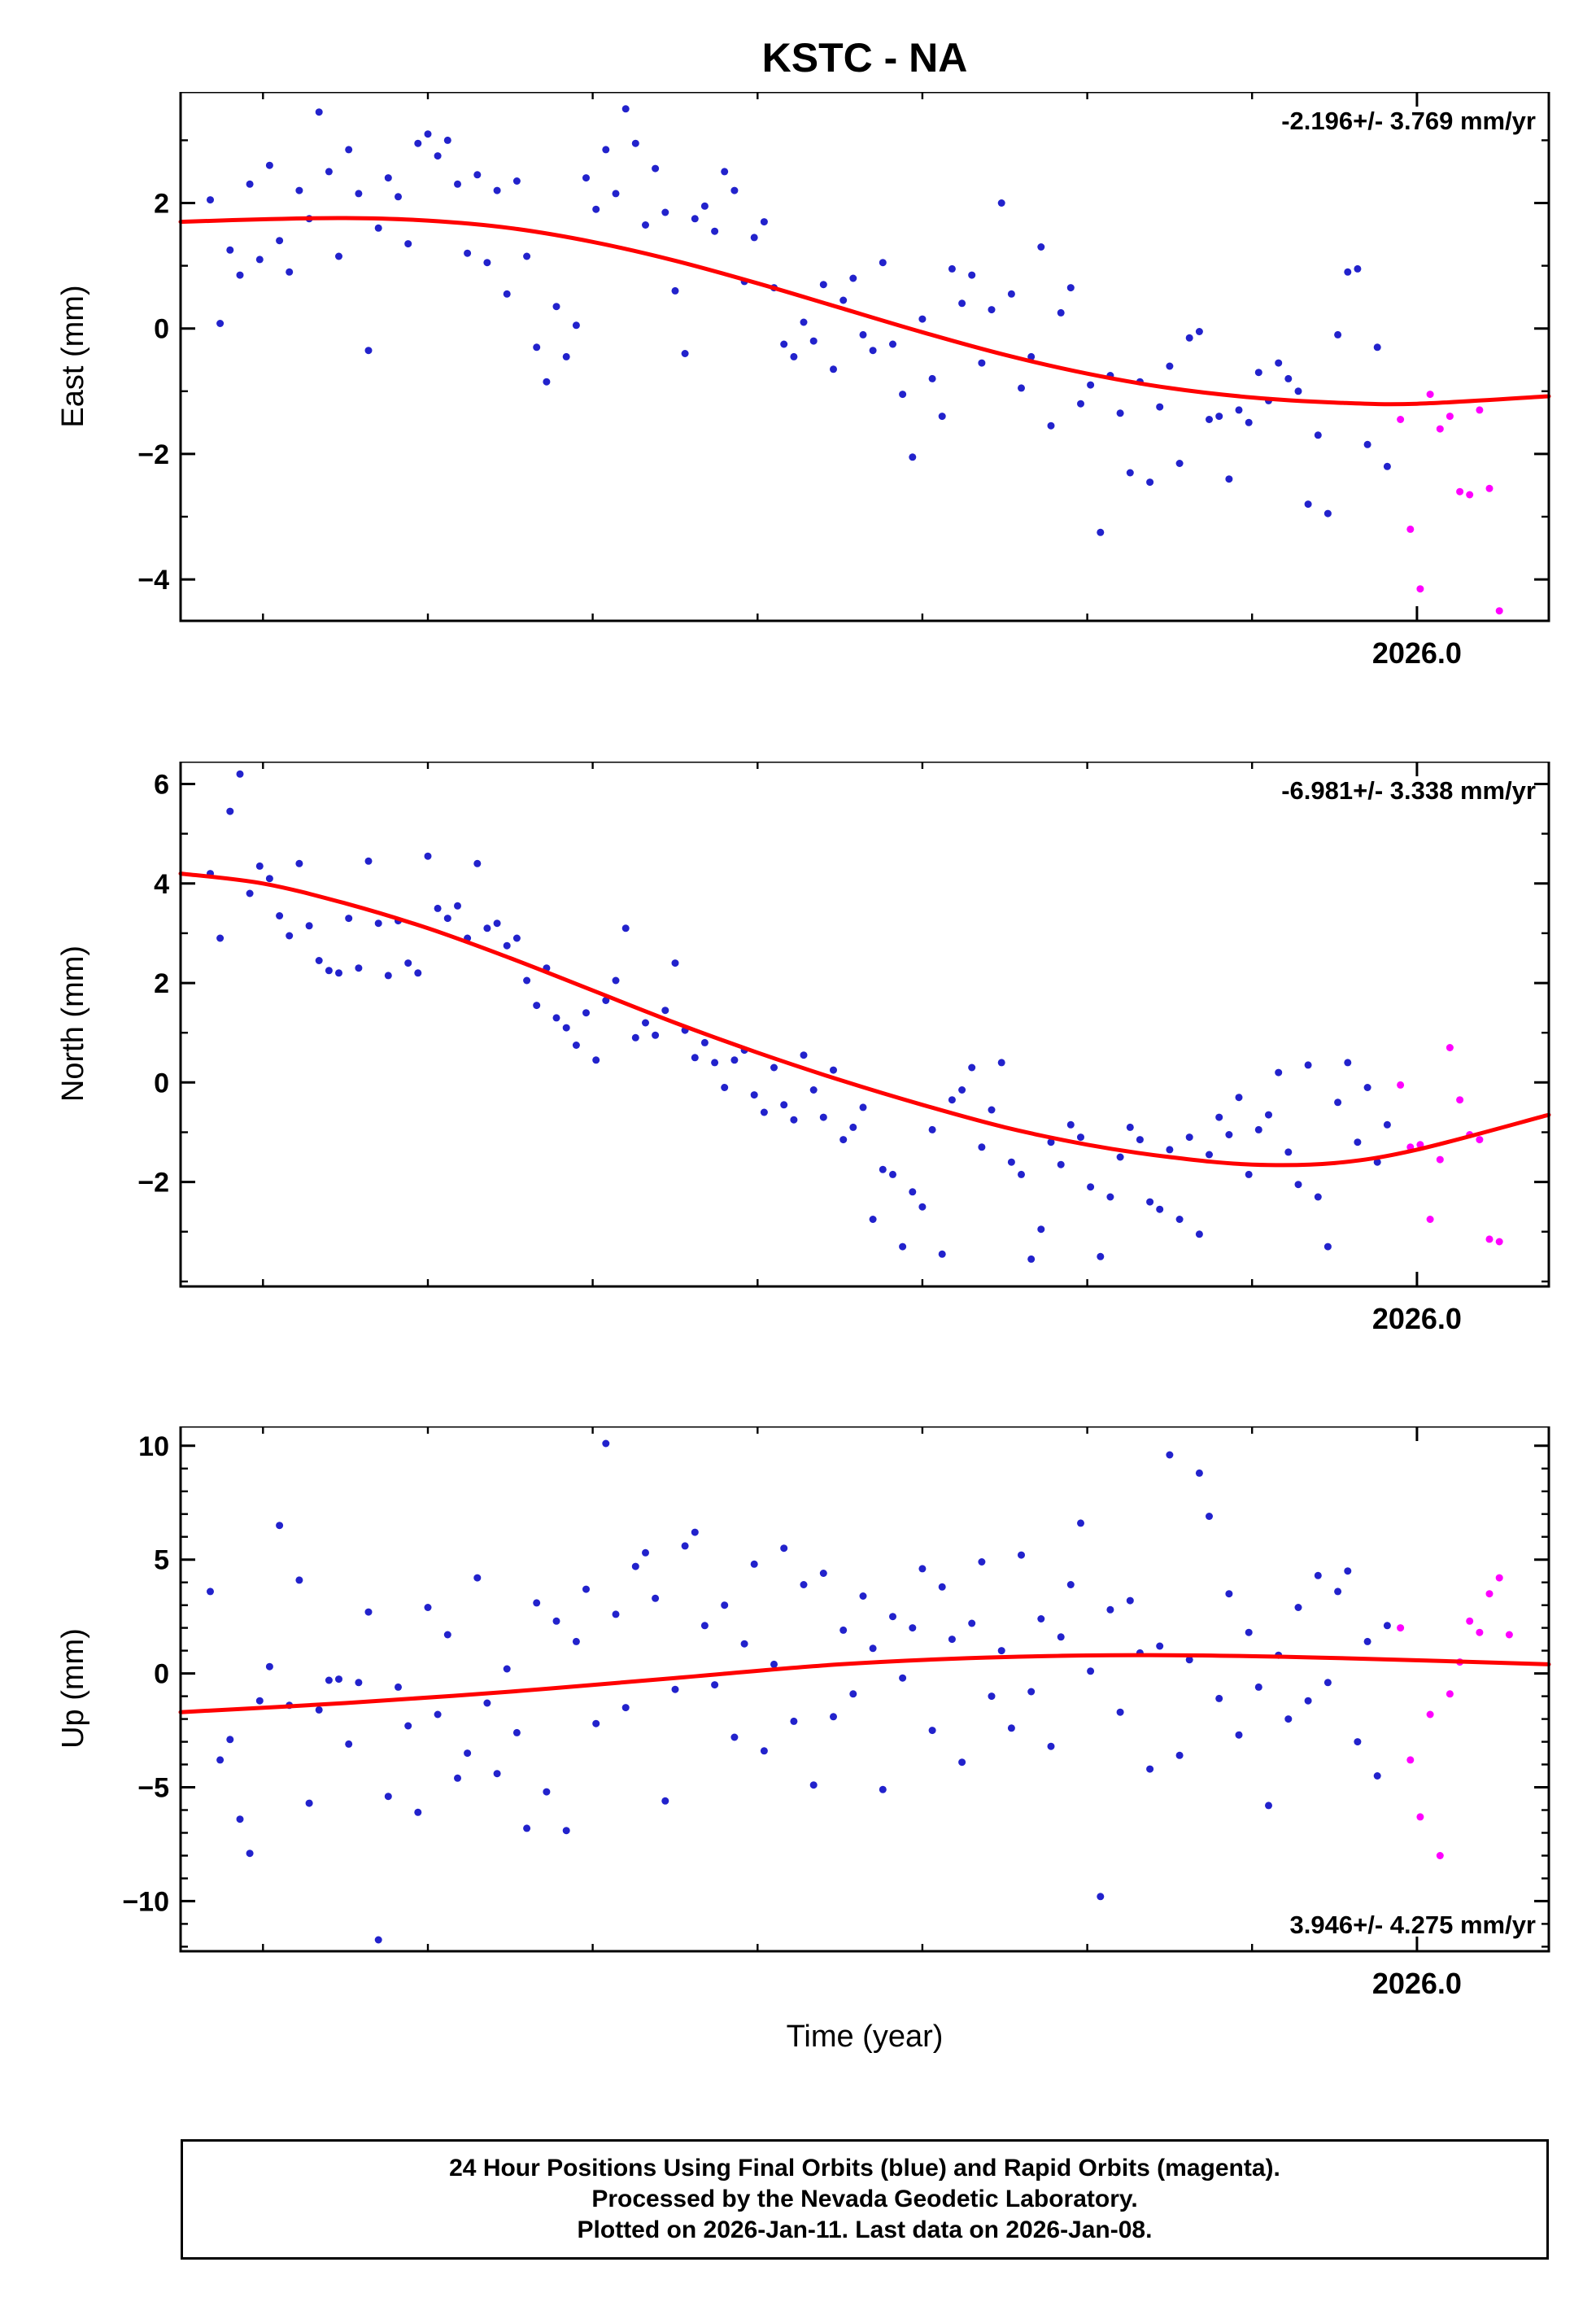 Image resolution: width=1596 pixels, height=2306 pixels. What do you see at coordinates (1408, 121) in the screenshot?
I see `rate-label: -2.196+/- 3.769 mm/yr` at bounding box center [1408, 121].